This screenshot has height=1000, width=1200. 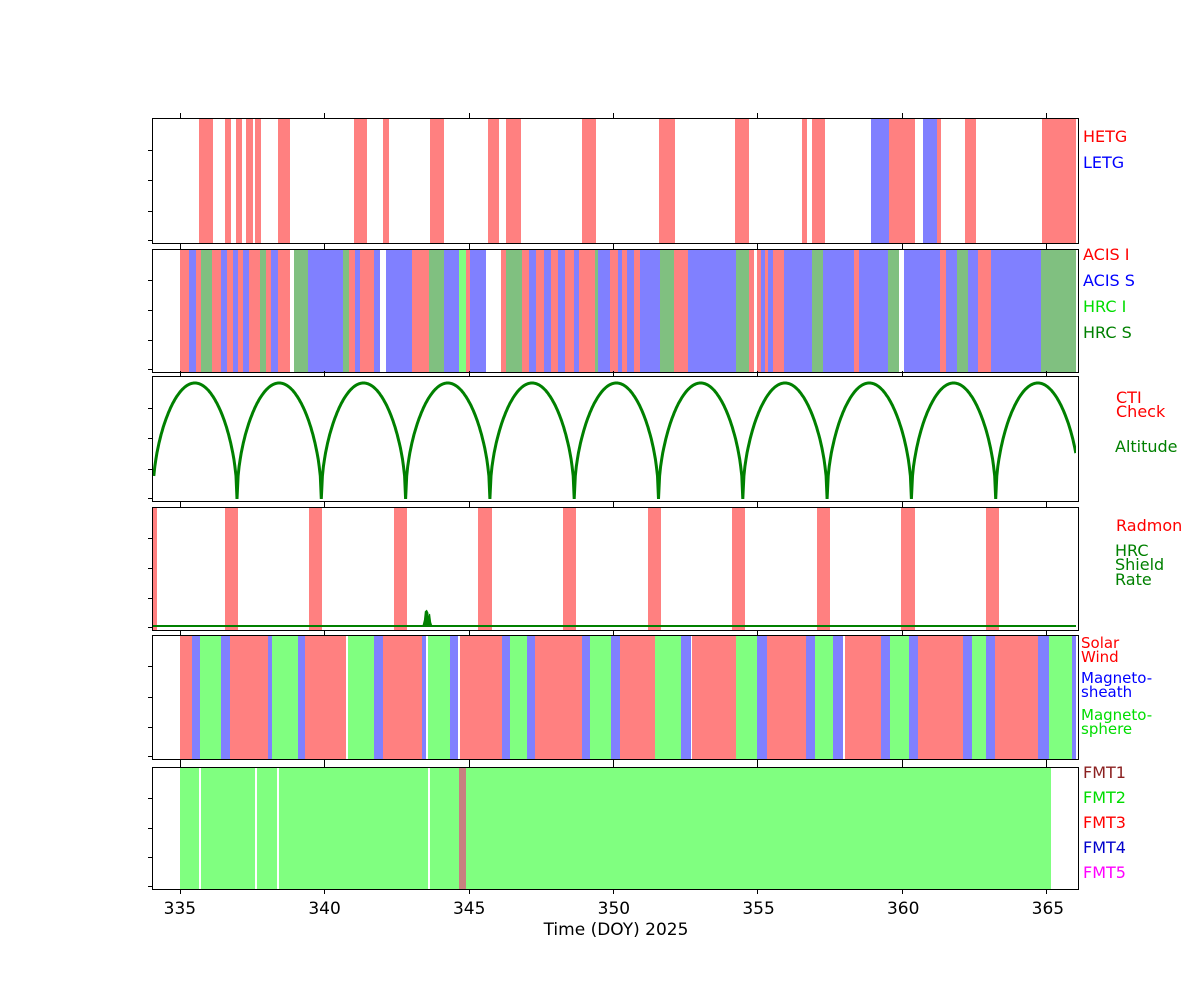 I want to click on x-tick-label: 340, so click(x=324, y=909).